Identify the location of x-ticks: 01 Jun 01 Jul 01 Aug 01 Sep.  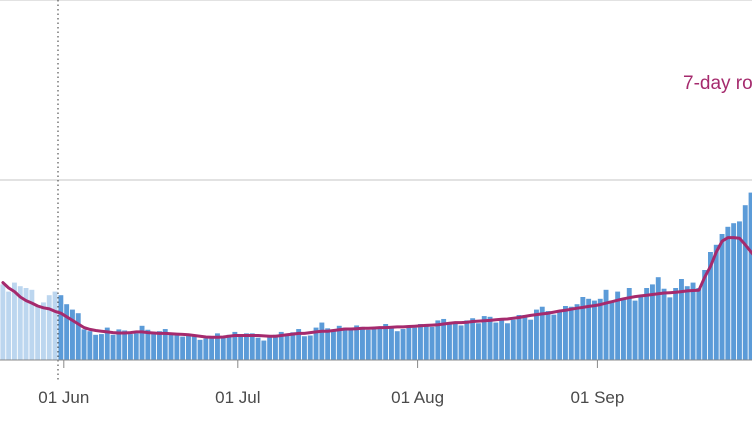
(331, 383).